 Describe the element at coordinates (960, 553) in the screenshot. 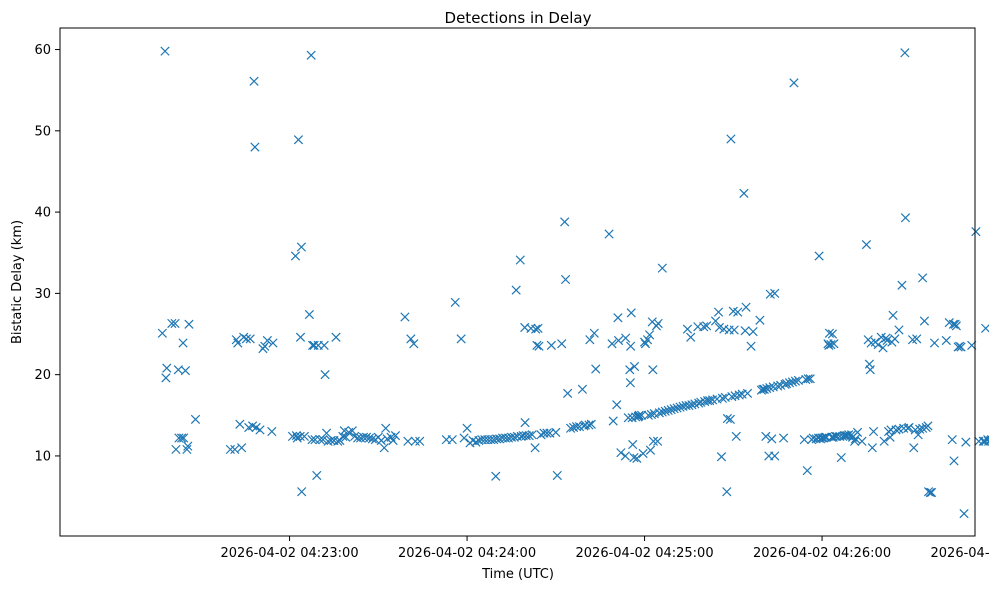

I see `x-tick-label: 2026-04-02 04:27:00` at that location.